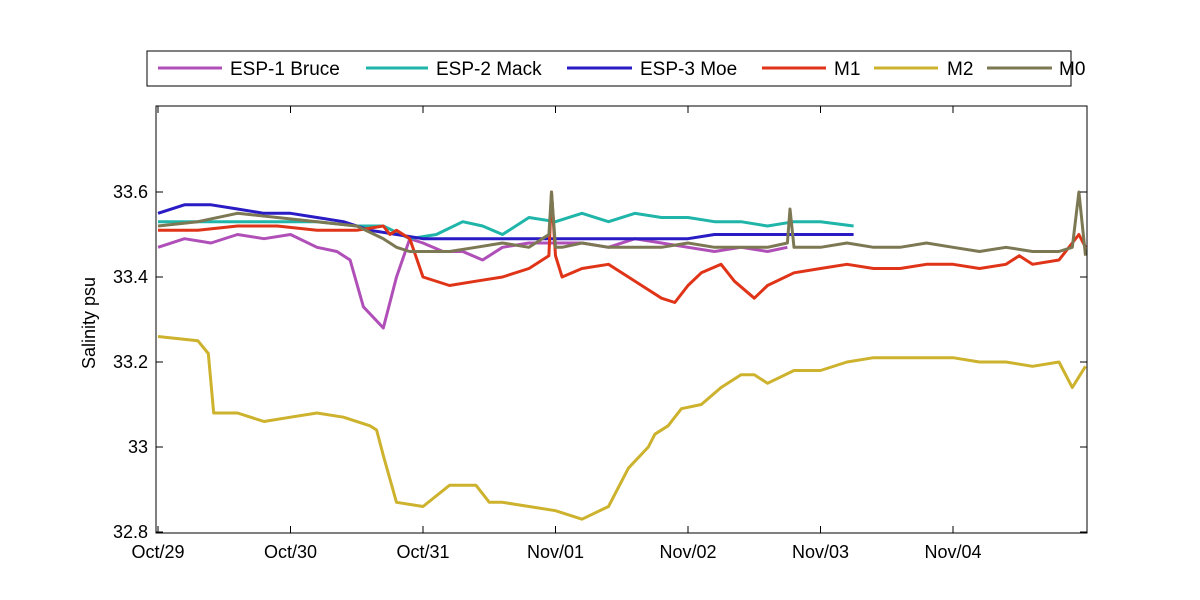 This screenshot has height=600, width=1200. I want to click on y-axis-label: Salinity psu, so click(89, 323).